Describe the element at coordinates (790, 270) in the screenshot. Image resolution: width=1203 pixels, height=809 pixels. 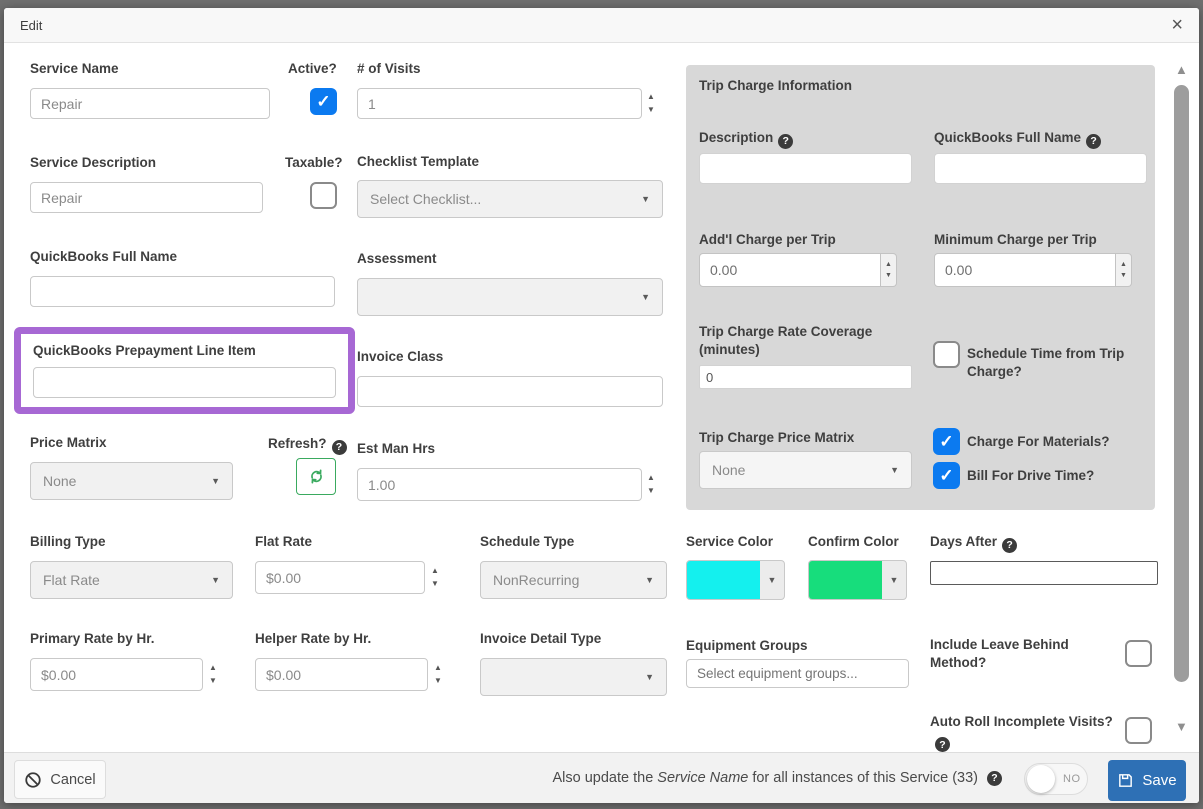
I see `addl-charge-input` at that location.